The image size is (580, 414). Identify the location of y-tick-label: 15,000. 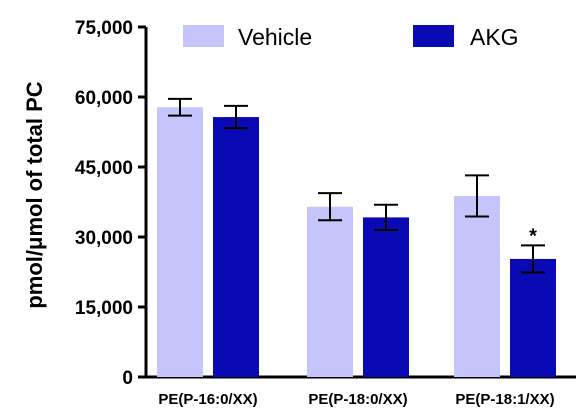
(104, 308).